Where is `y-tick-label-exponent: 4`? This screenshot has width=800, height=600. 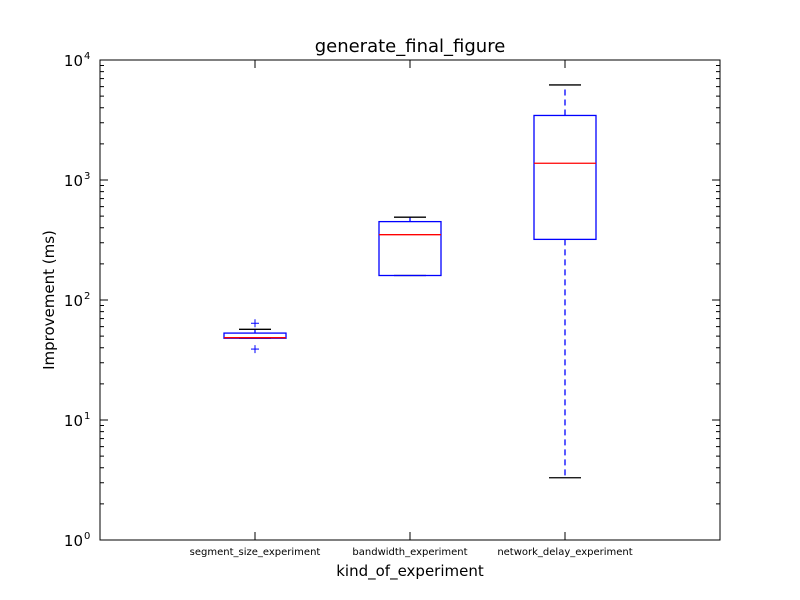
y-tick-label-exponent: 4 is located at coordinates (87, 56).